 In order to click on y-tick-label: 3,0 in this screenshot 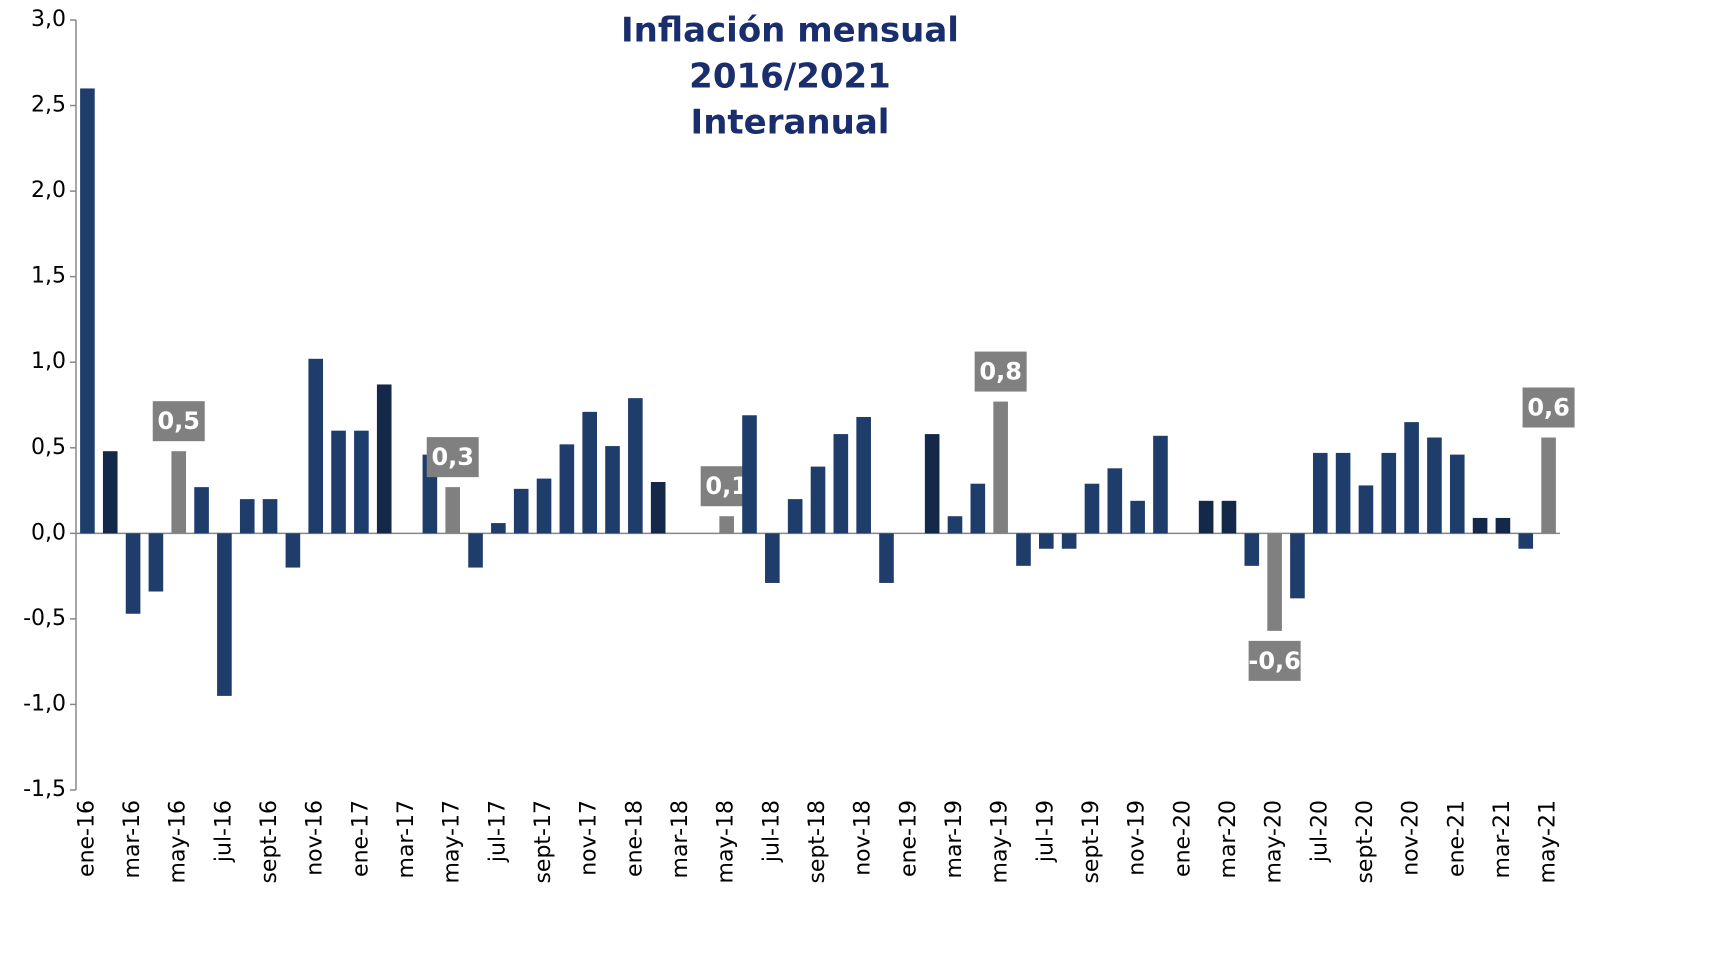, I will do `click(48, 19)`.